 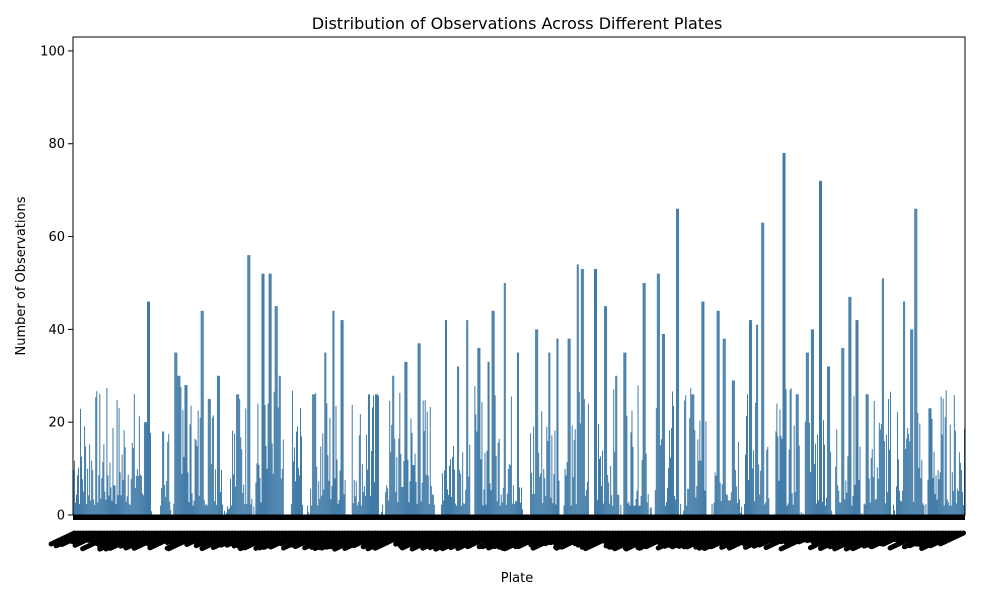 What do you see at coordinates (517, 578) in the screenshot?
I see `x-axis-label: Plate` at bounding box center [517, 578].